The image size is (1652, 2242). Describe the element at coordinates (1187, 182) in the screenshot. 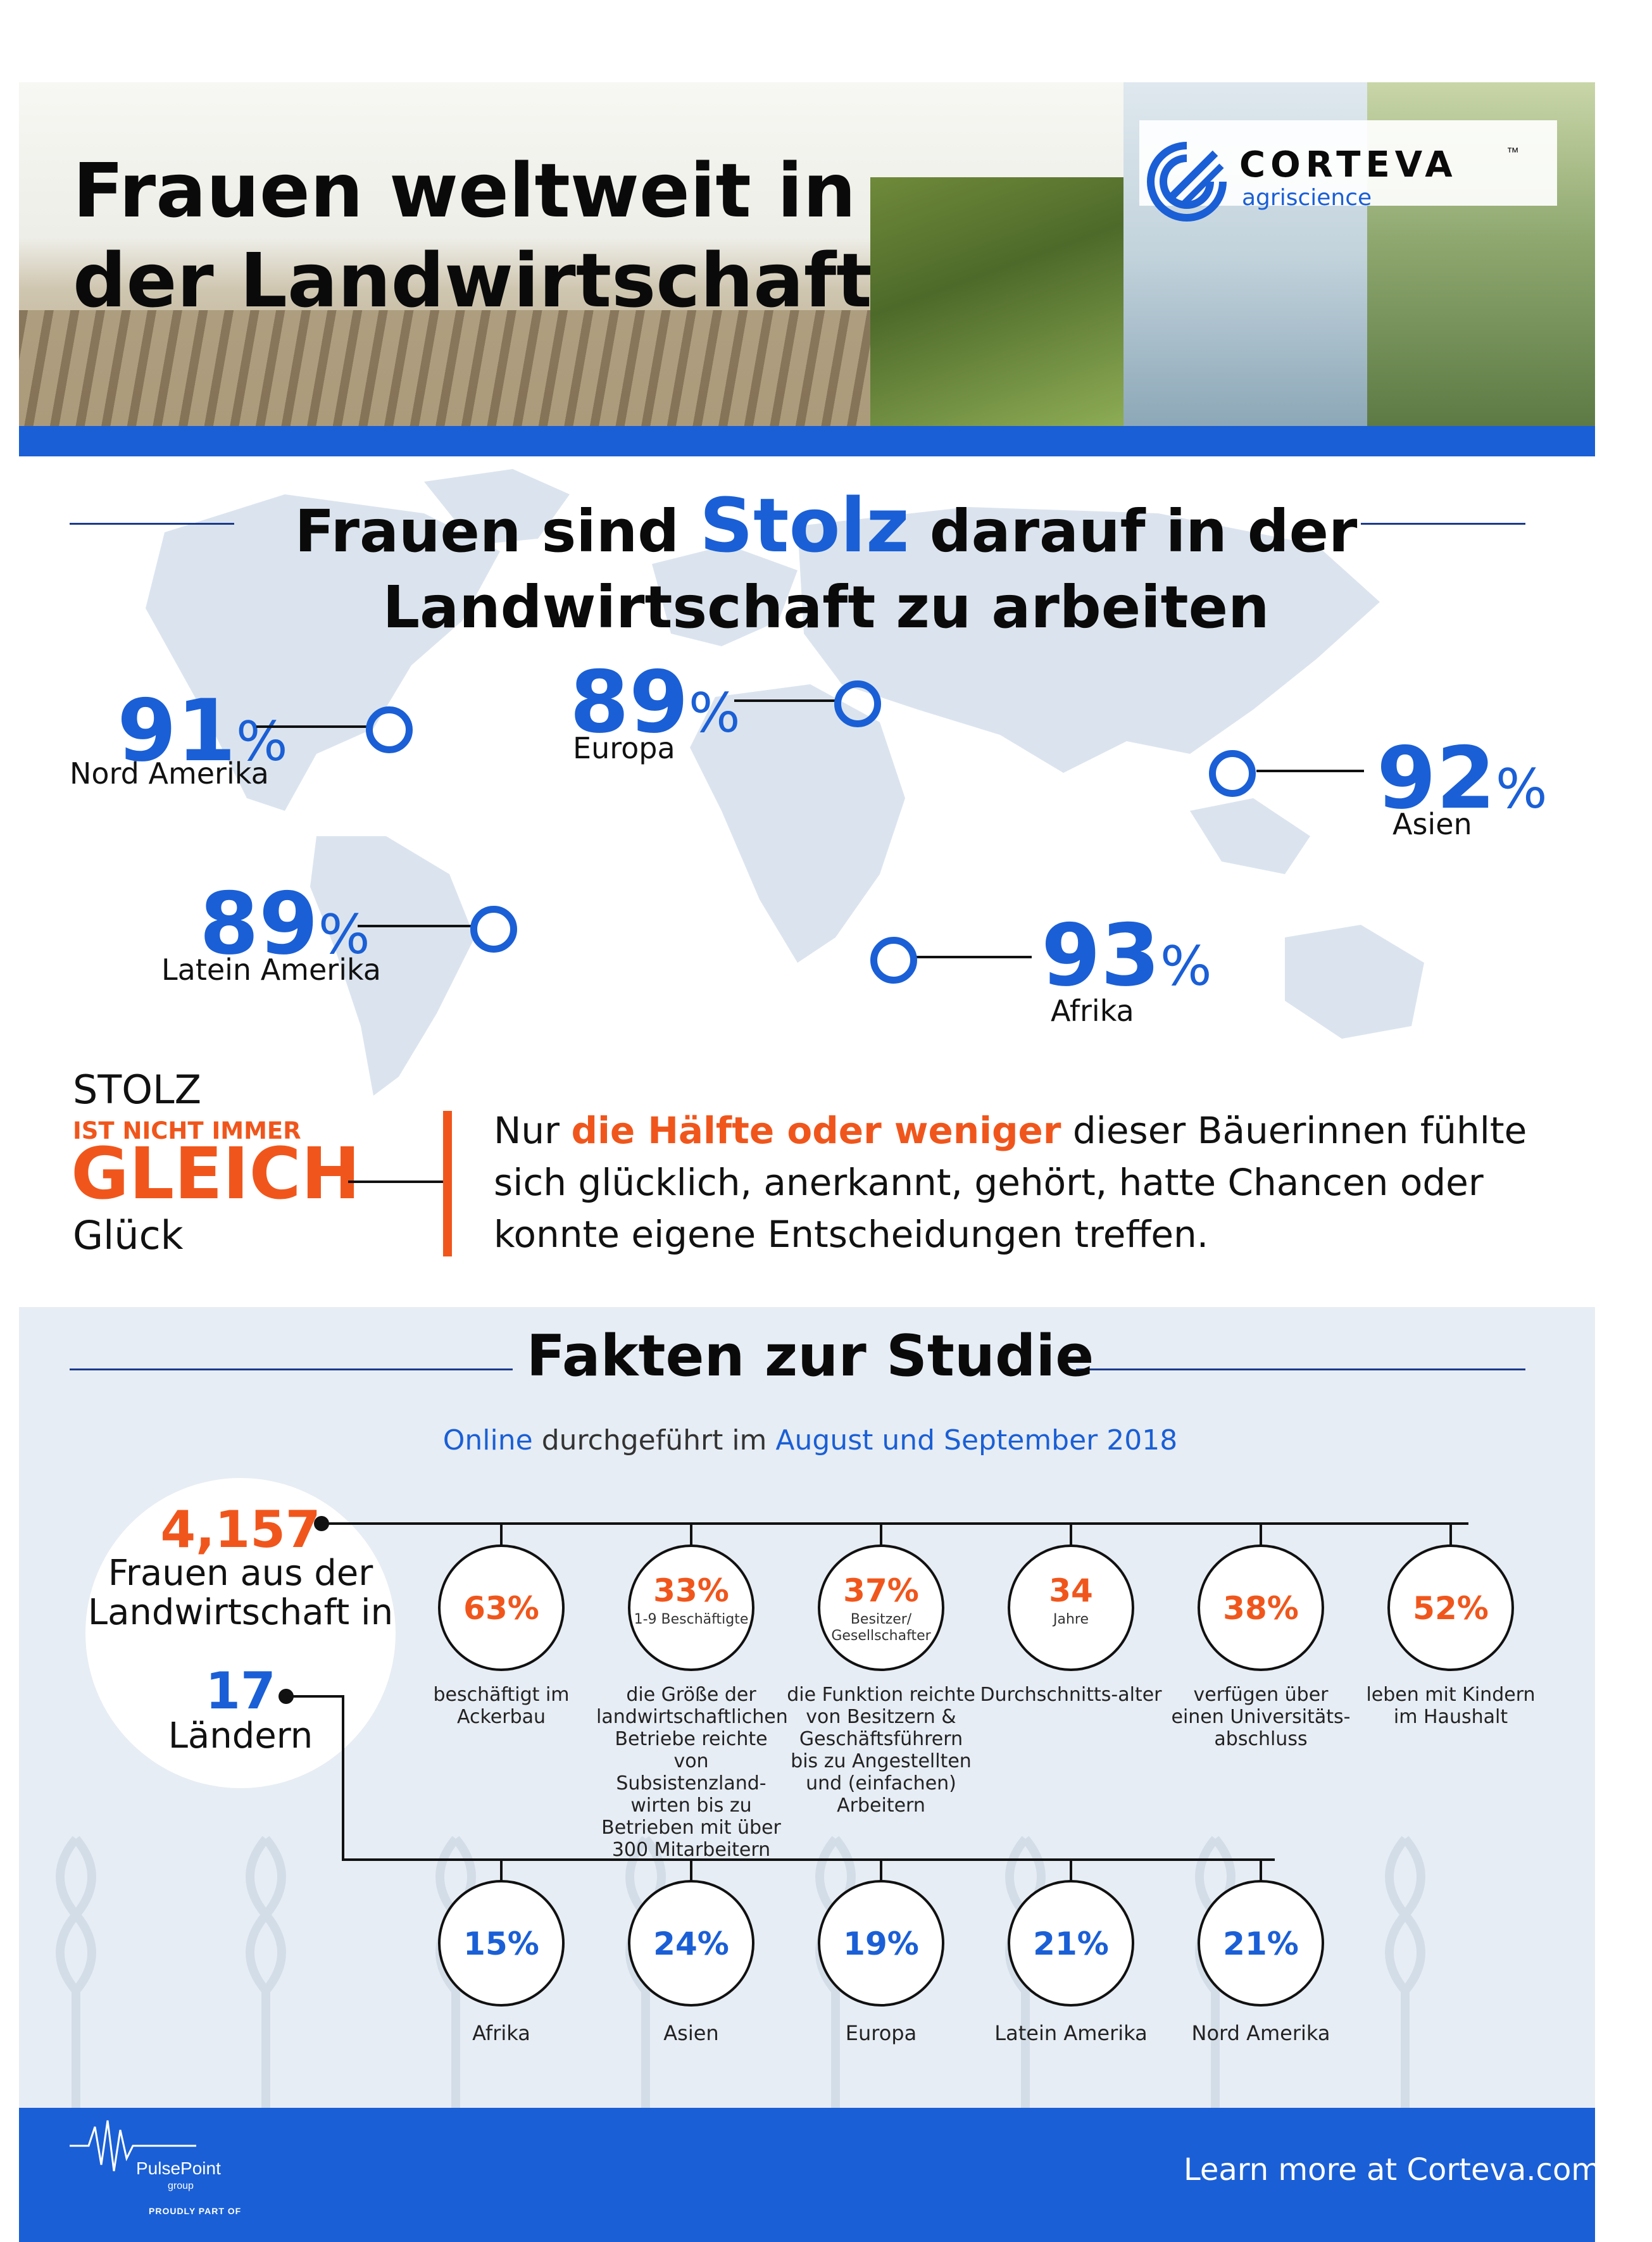

I see `corteva-logo-icon` at that location.